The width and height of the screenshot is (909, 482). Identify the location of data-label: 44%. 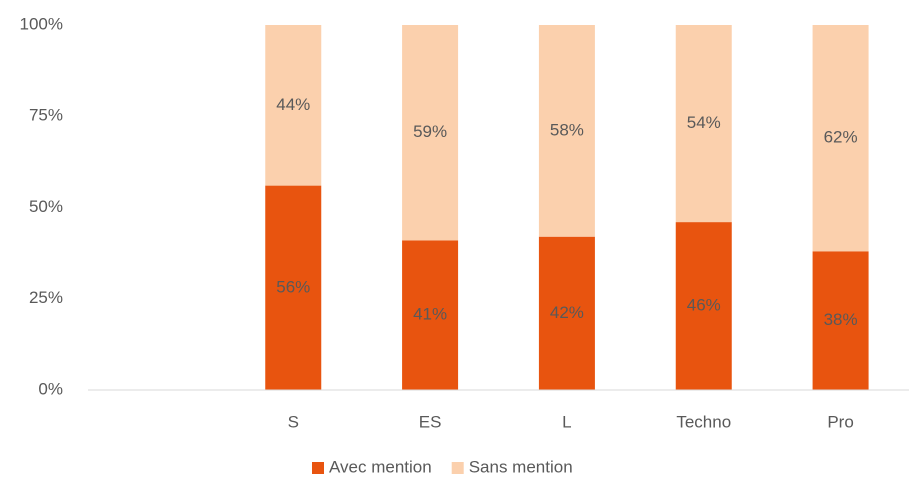
(293, 104).